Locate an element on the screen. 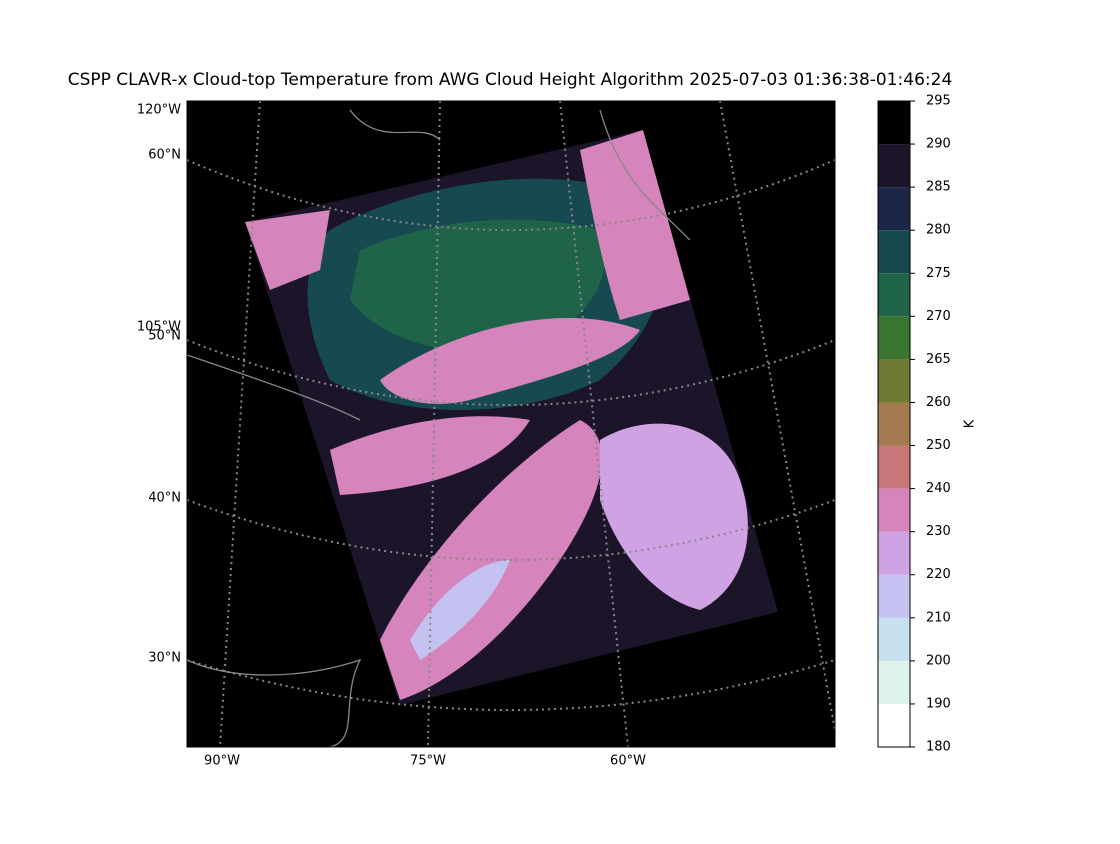 The image size is (1120, 844). colorbar-tick-label: 240 is located at coordinates (938, 488).